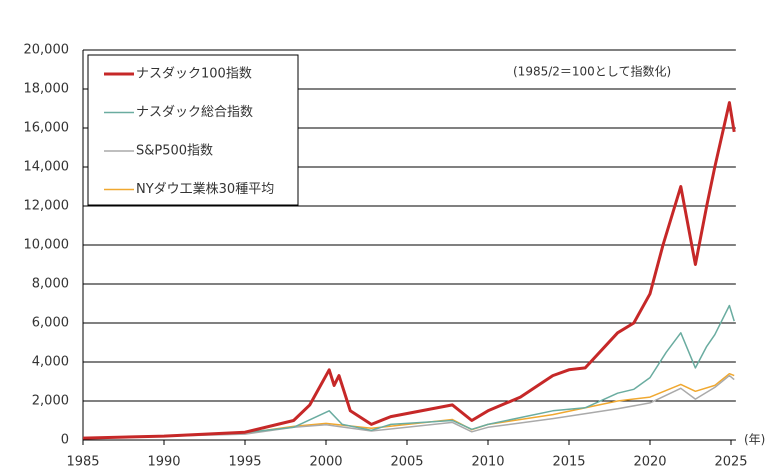 This screenshot has width=771, height=476. I want to click on x-tick-label: 2015, so click(568, 462).